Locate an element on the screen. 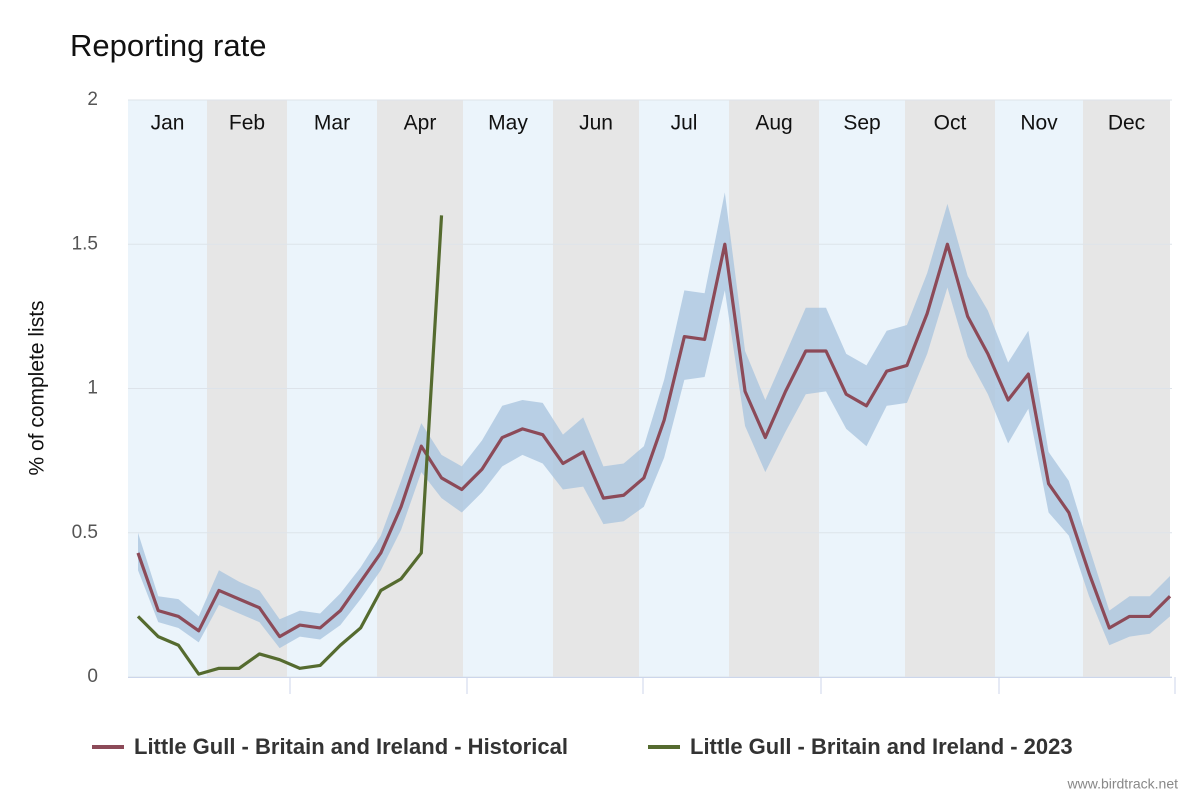 The width and height of the screenshot is (1200, 800). x-axis is located at coordinates (652, 685).